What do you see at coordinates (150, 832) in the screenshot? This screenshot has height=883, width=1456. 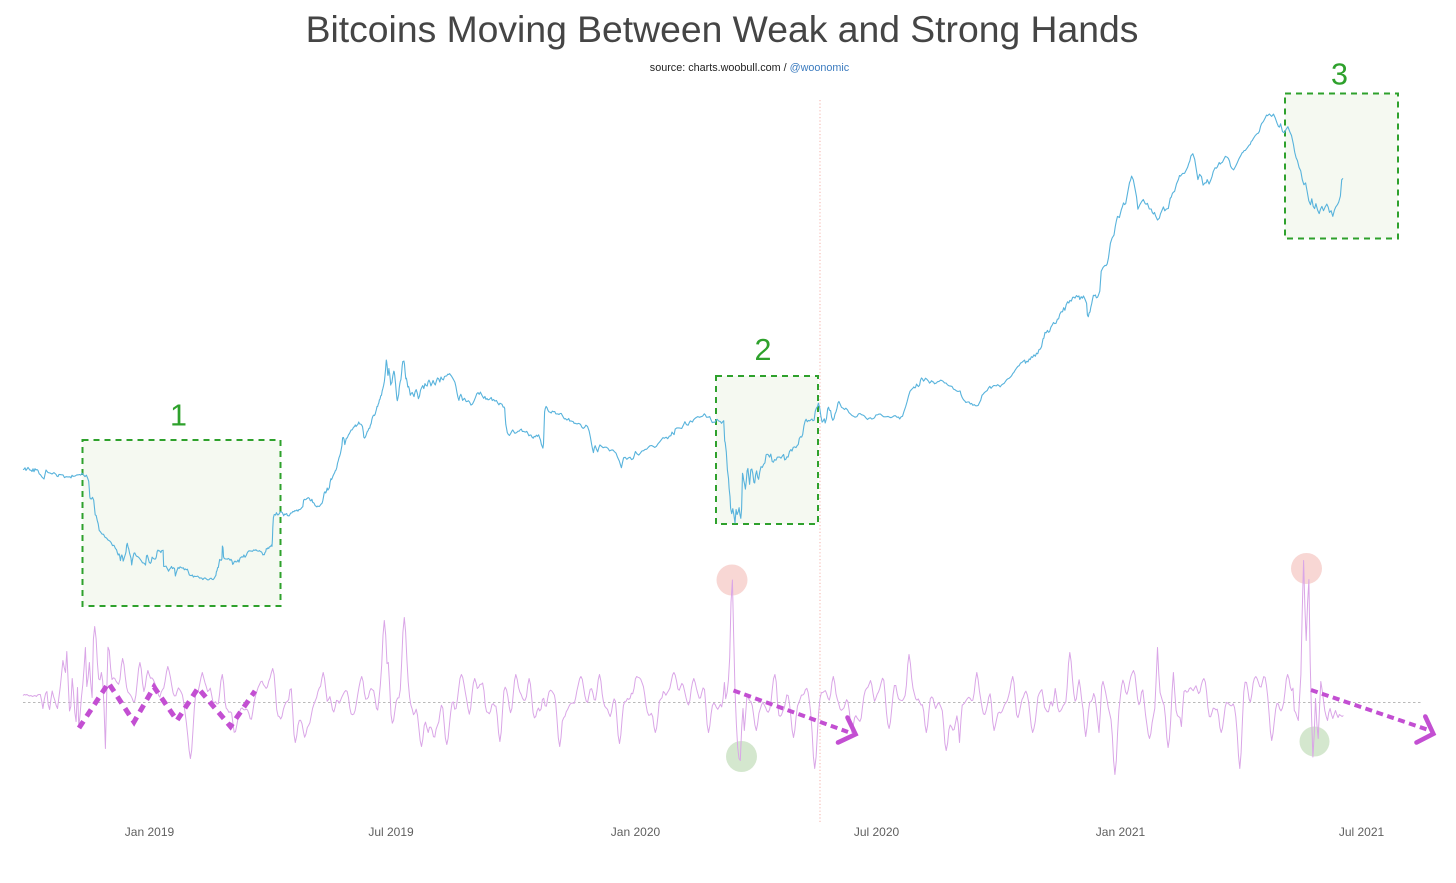 I see `svg-text: Jan 2019` at bounding box center [150, 832].